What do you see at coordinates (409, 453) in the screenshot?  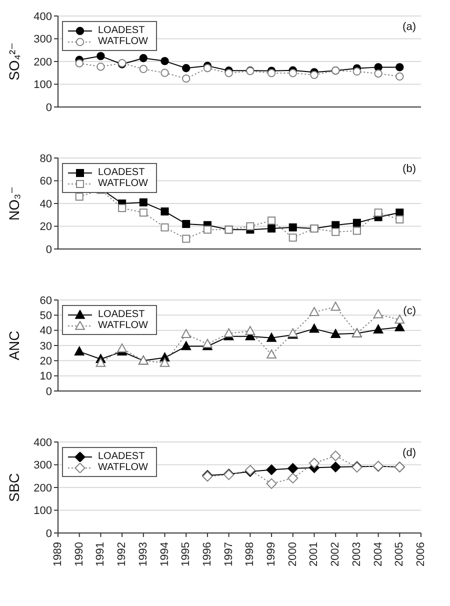 I see `annotation: (d)` at bounding box center [409, 453].